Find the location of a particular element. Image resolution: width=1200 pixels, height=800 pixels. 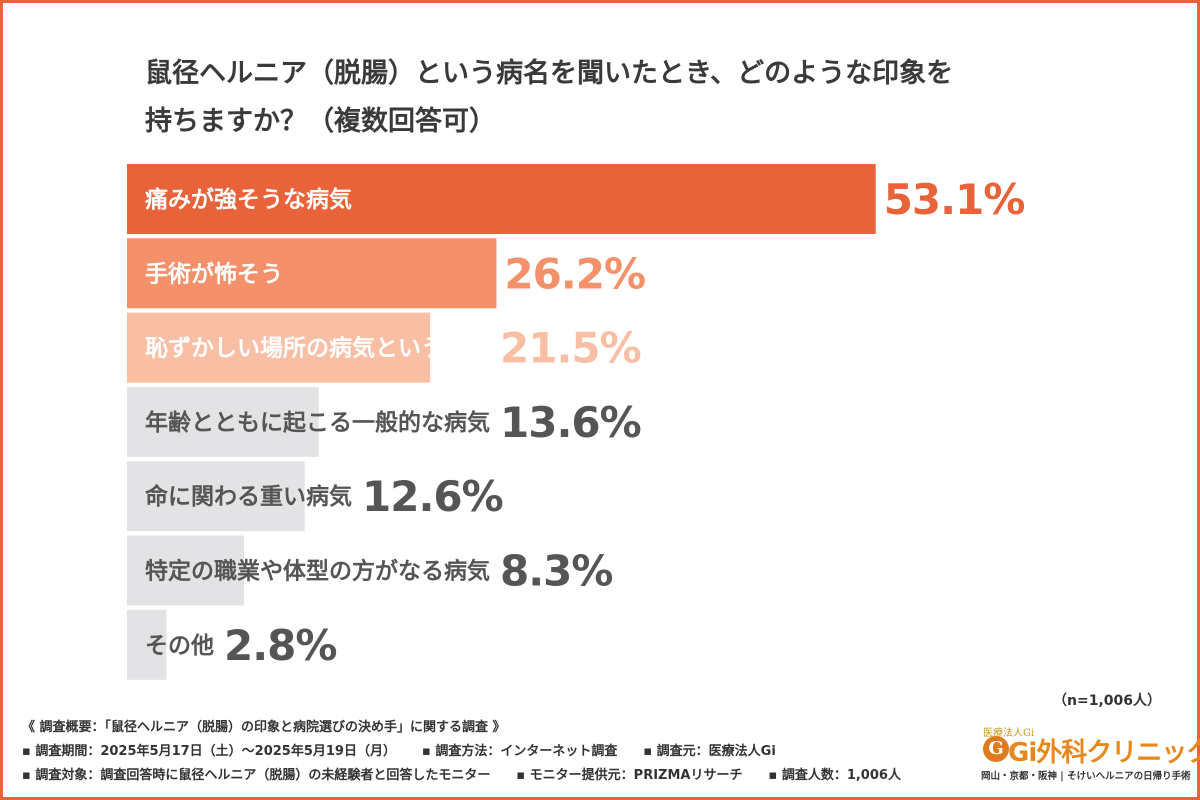

sample-size-note: （n=1,006人） is located at coordinates (1107, 701).